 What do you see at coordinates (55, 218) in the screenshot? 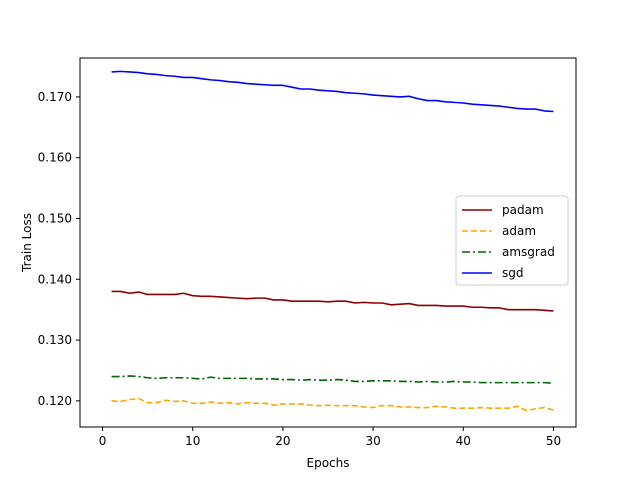
I see `y-tick-label: 0.150` at bounding box center [55, 218].